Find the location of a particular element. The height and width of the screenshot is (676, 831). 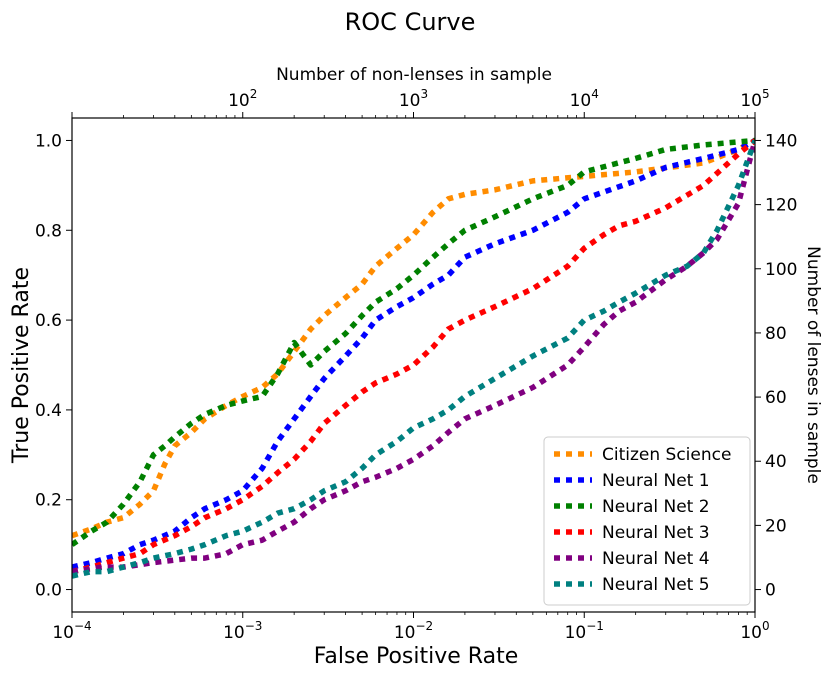

y2-tick-label: 120 is located at coordinates (781, 206).